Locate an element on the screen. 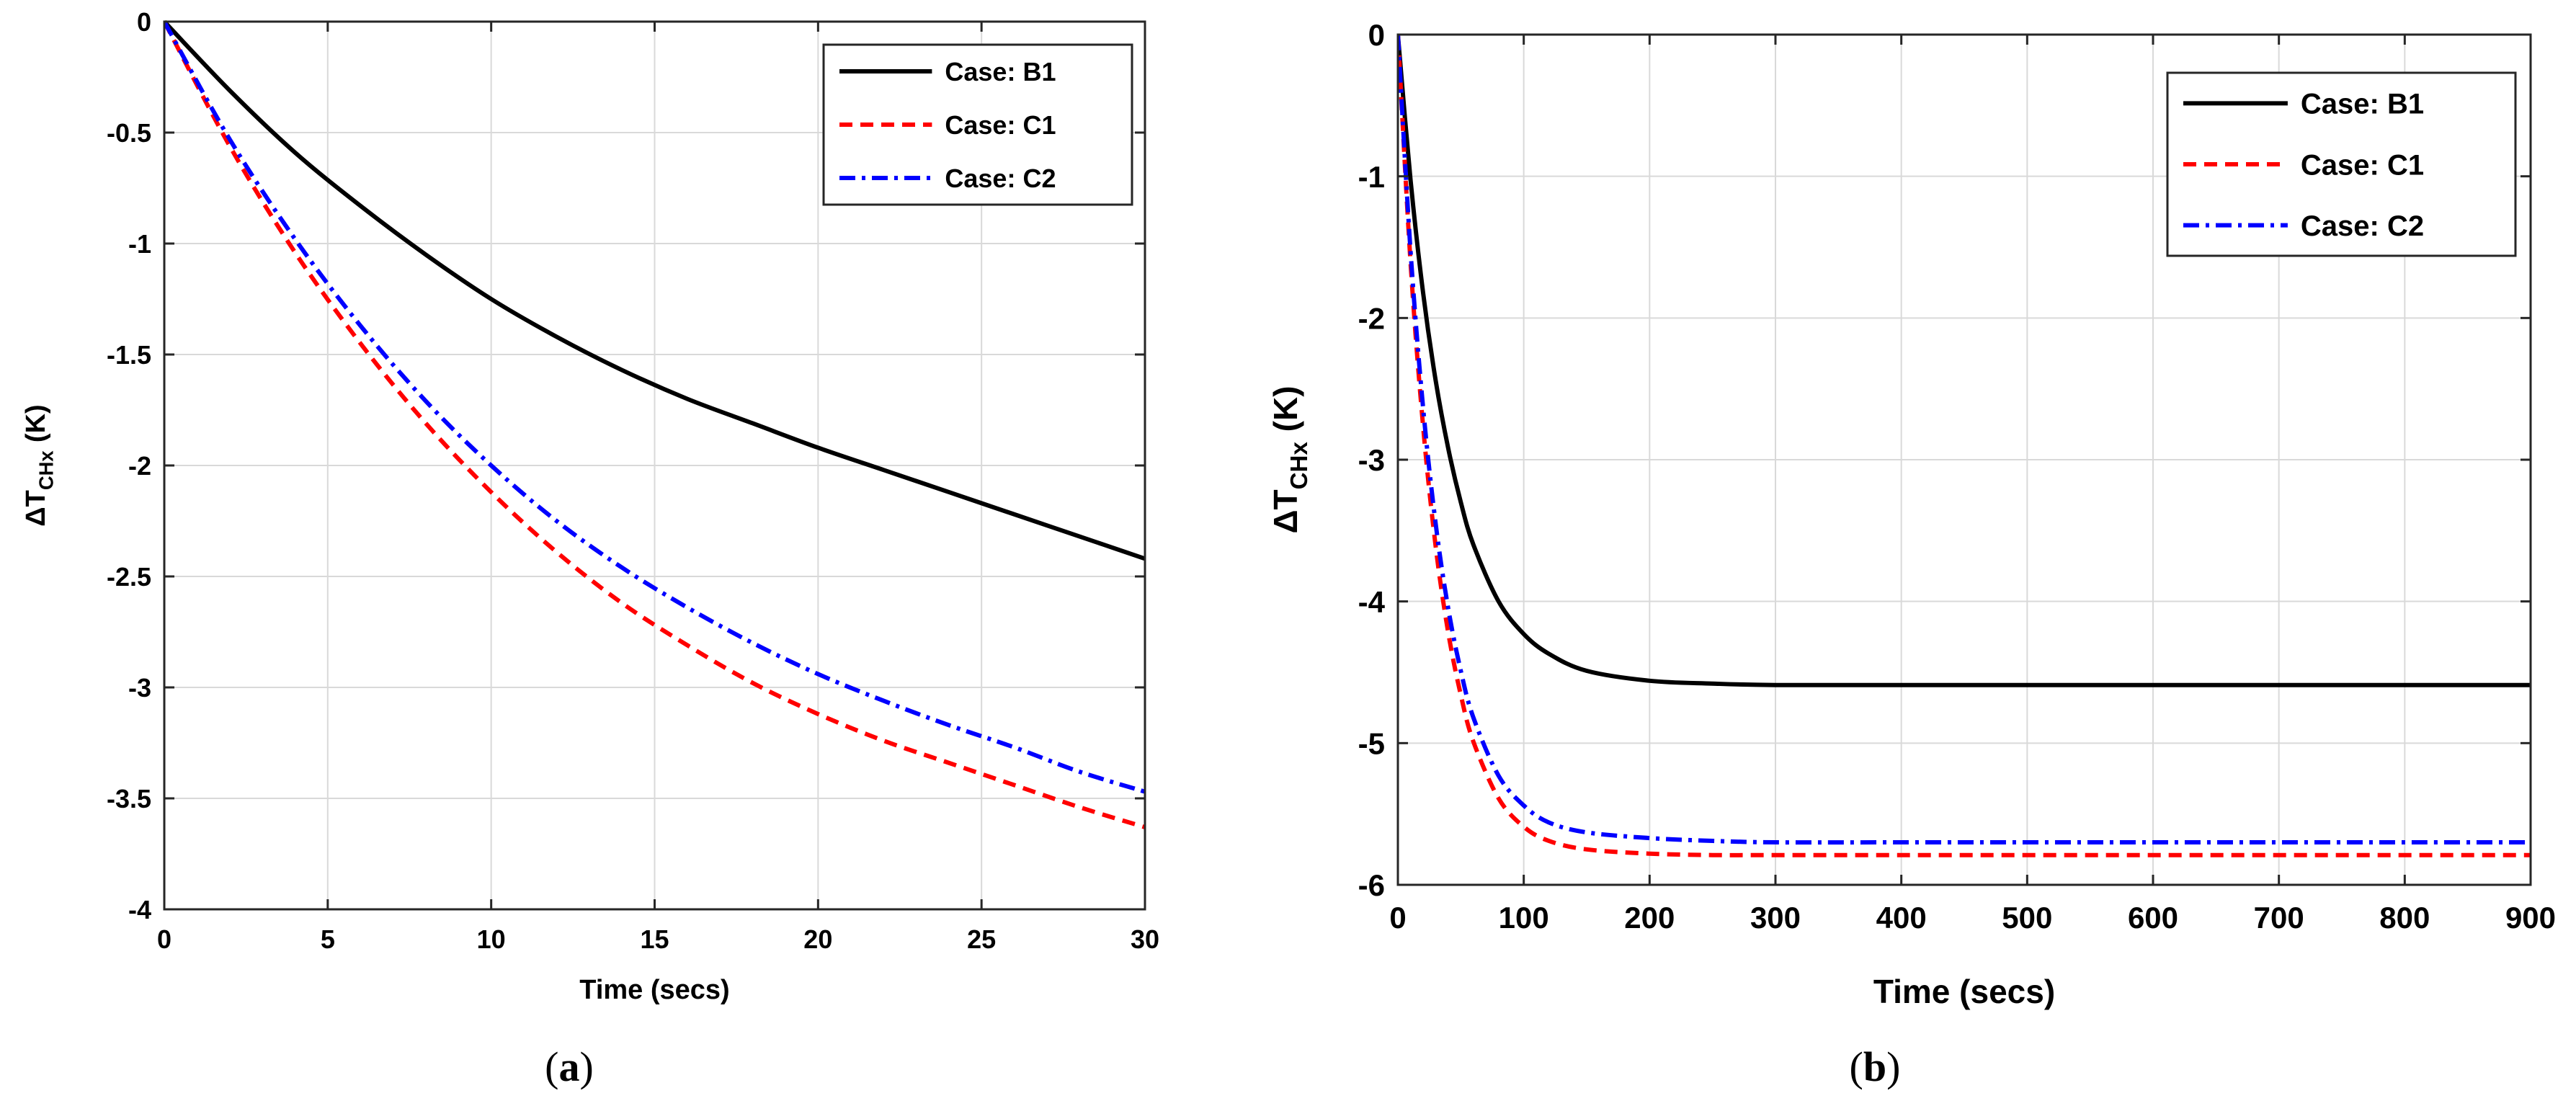 The width and height of the screenshot is (2576, 1119). x-tick-label: 30 is located at coordinates (1145, 939).